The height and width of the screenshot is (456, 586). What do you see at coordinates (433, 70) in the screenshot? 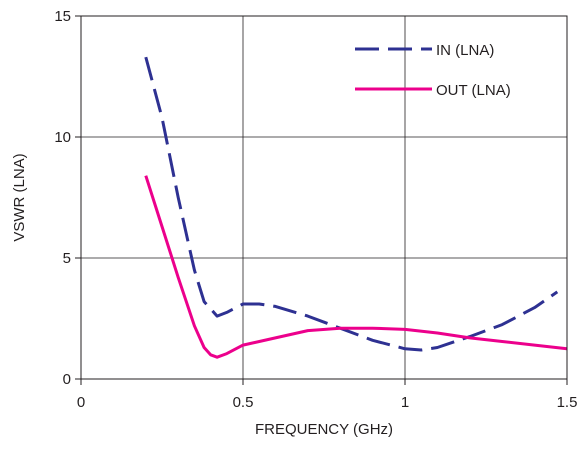
I see `legend: IN (LNA) OUT (LNA)` at bounding box center [433, 70].